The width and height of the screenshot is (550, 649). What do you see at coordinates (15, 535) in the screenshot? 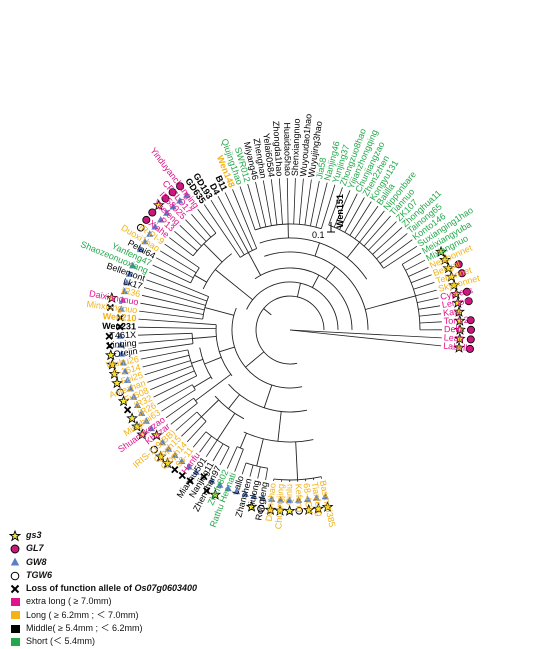
I see `star-icon` at bounding box center [15, 535].